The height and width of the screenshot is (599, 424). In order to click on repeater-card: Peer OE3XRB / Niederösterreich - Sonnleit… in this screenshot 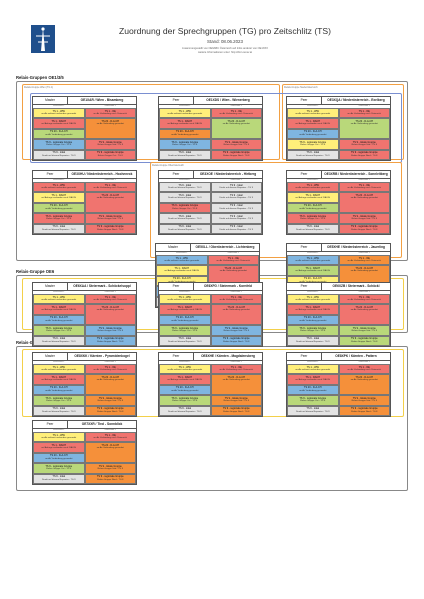, I will do `click(338, 202)`.